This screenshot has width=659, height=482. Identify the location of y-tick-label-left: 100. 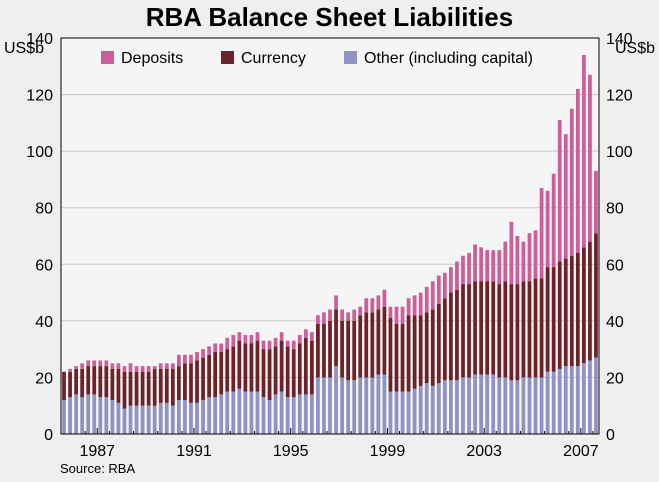
(39, 152).